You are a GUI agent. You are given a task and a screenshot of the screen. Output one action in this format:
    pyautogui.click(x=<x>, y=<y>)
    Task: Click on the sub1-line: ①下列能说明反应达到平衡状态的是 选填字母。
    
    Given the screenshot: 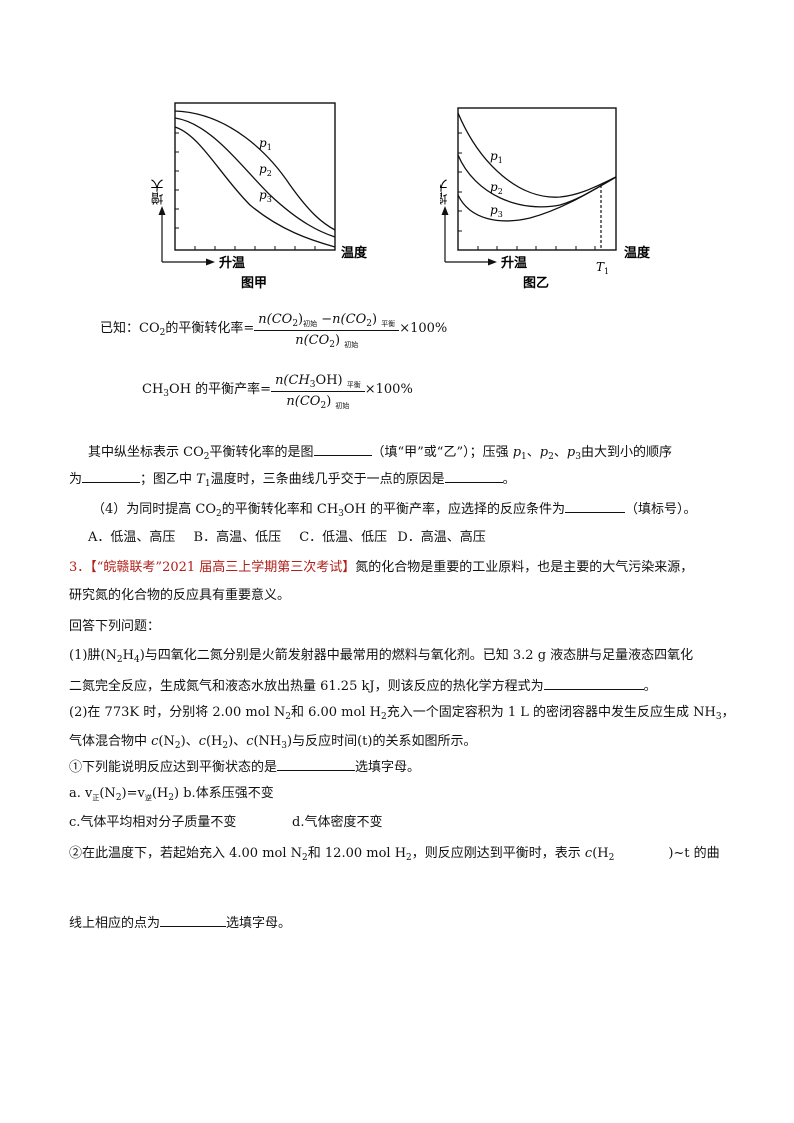 What is the action you would take?
    pyautogui.click(x=245, y=766)
    